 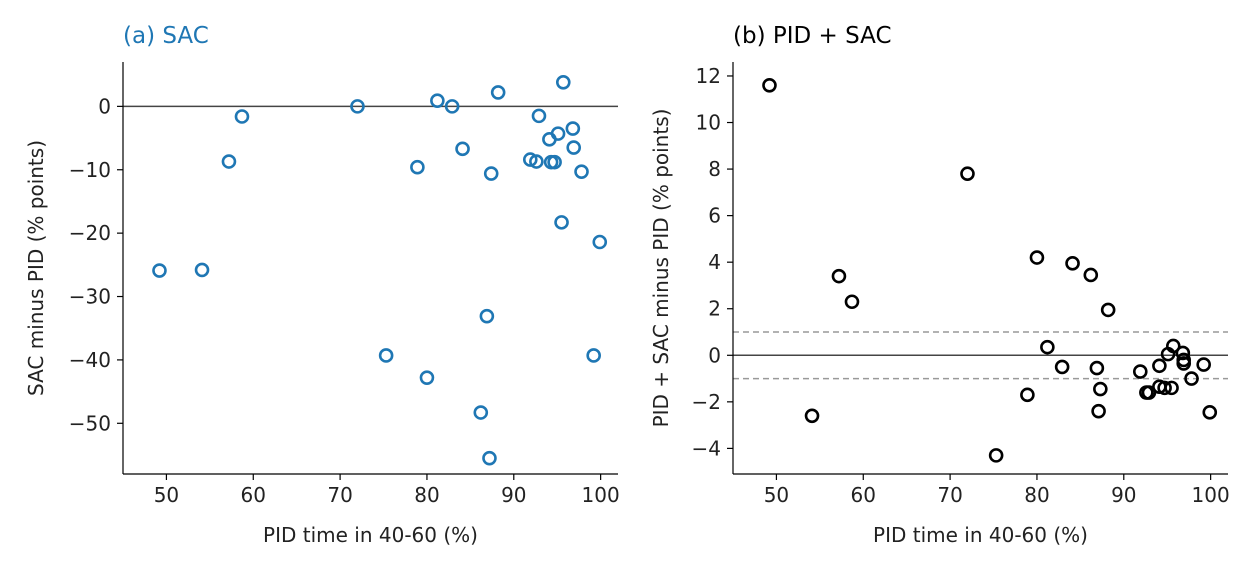 I want to click on panel-b-y-axis-label: PID + SAC minus PID (% points), so click(x=661, y=268).